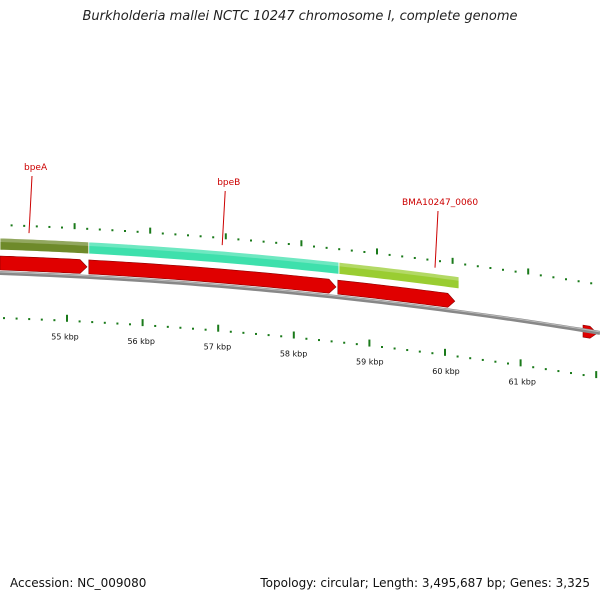 The image size is (600, 600). I want to click on scale-label: 58 kbp, so click(294, 354).